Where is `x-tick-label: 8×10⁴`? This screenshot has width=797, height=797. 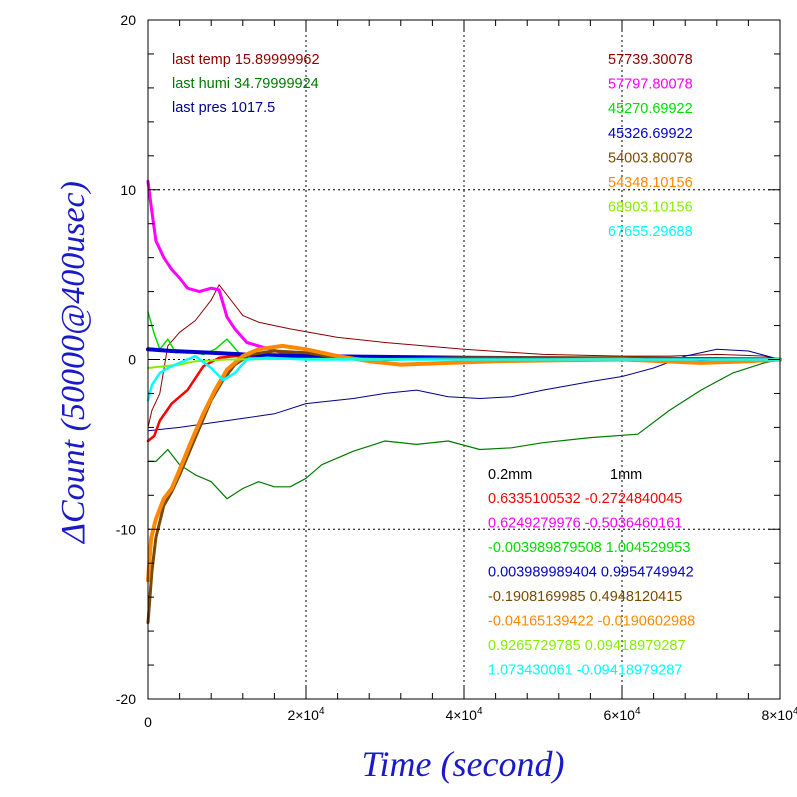 x-tick-label: 8×10⁴ is located at coordinates (779, 714).